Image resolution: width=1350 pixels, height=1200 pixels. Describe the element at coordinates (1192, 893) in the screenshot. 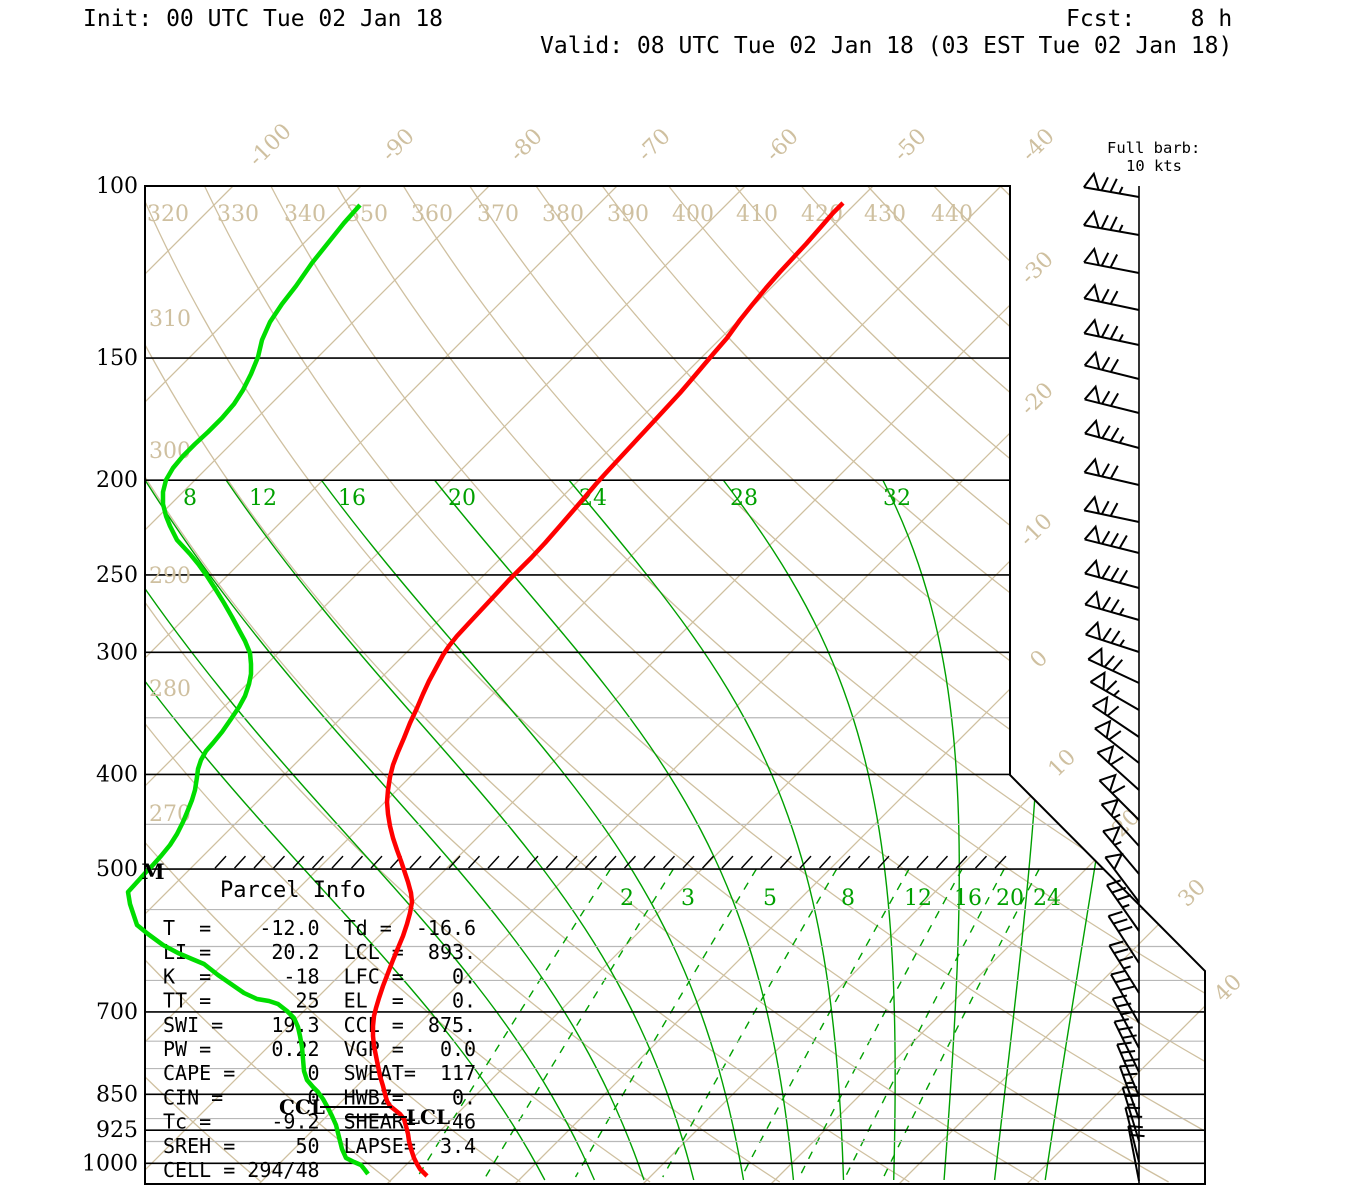

I see `isotherm-label: 30` at that location.